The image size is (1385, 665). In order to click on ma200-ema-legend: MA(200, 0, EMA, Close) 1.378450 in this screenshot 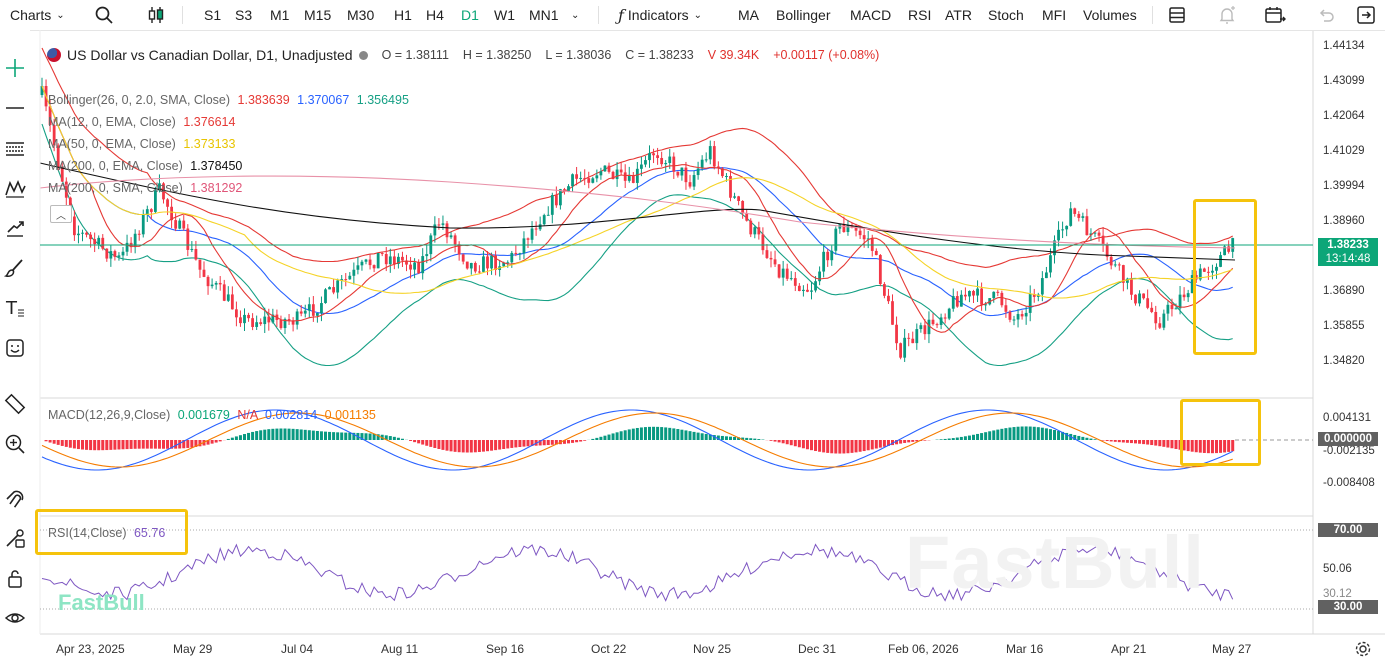, I will do `click(145, 166)`.